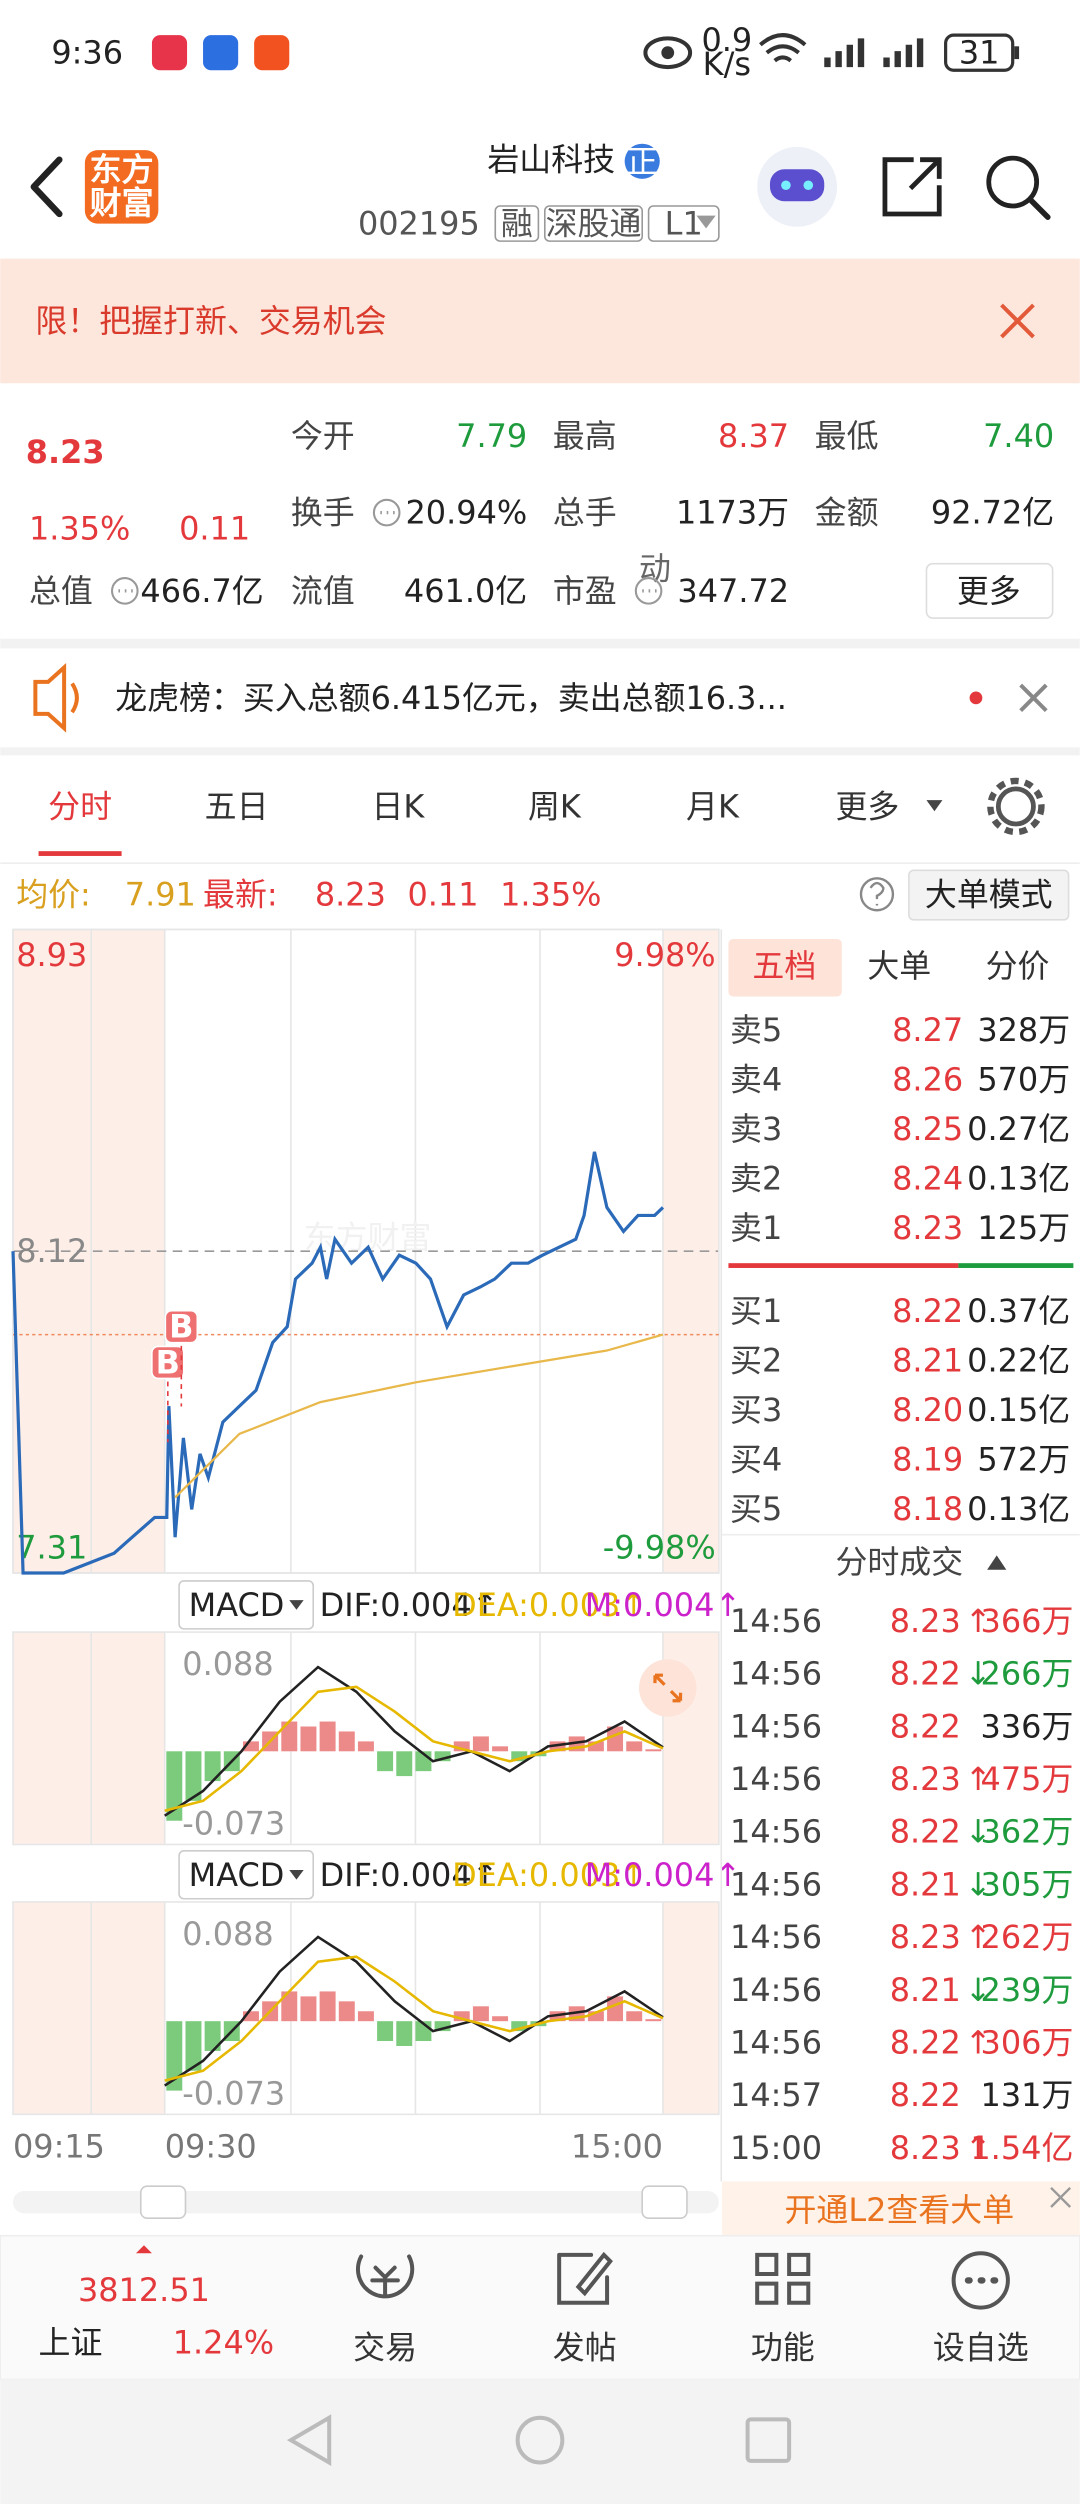  Describe the element at coordinates (706, 222) in the screenshot. I see `dropdown-arrow` at that location.